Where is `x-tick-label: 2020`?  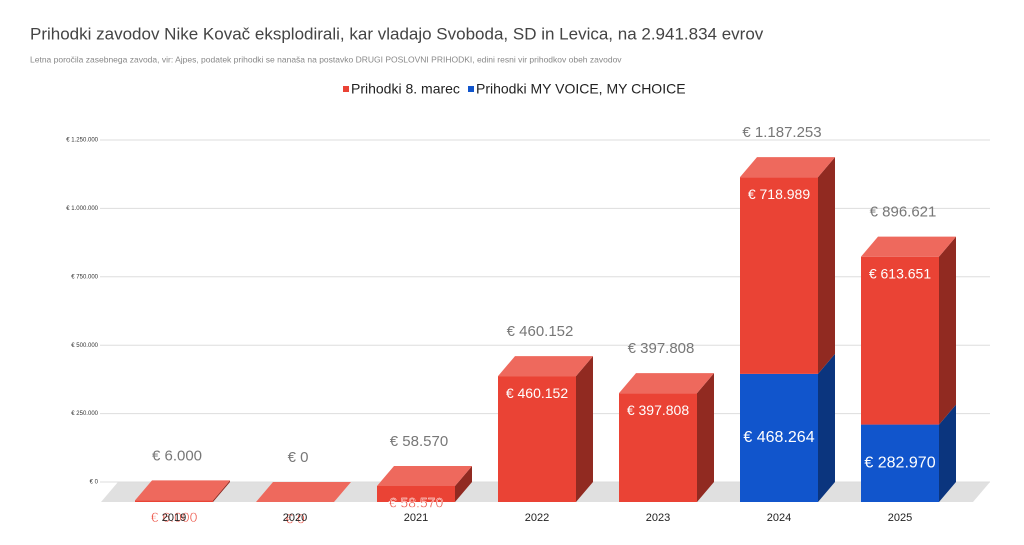 x-tick-label: 2020 is located at coordinates (295, 518).